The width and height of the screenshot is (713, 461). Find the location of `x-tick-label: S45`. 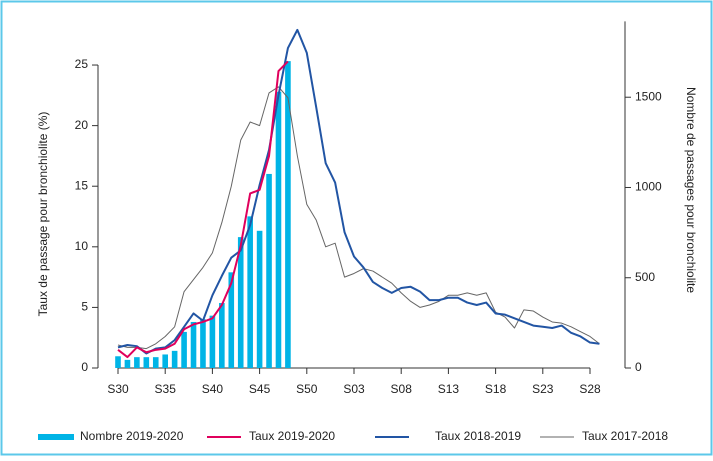

x-tick-label: S45 is located at coordinates (260, 389).